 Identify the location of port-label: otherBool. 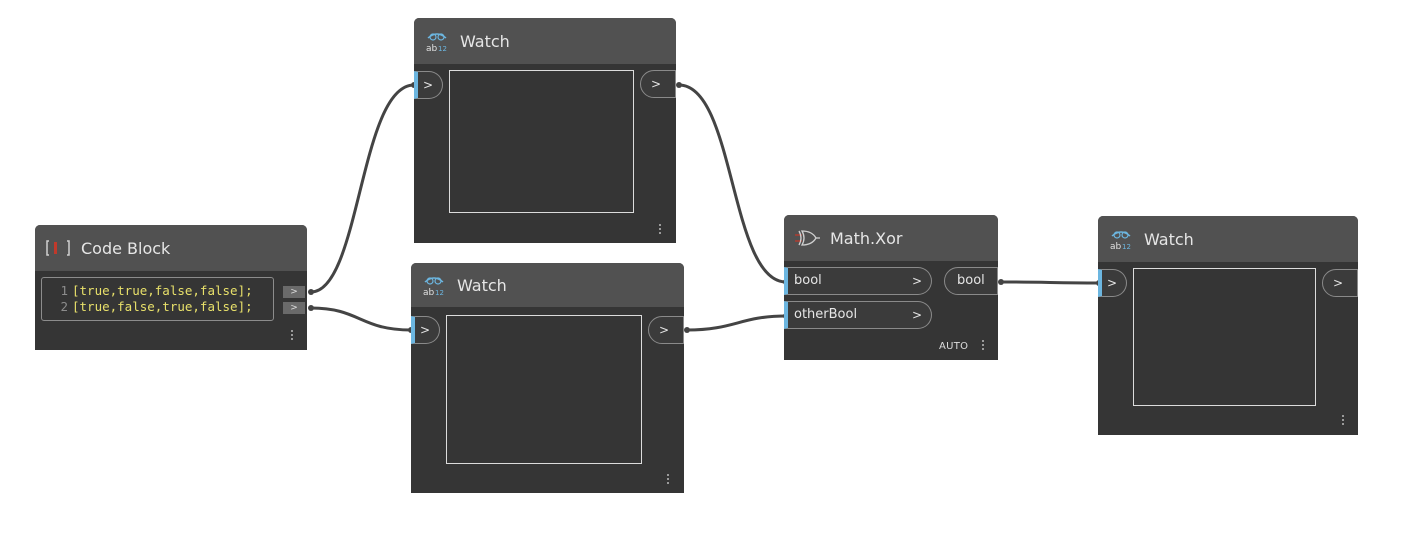
(826, 314).